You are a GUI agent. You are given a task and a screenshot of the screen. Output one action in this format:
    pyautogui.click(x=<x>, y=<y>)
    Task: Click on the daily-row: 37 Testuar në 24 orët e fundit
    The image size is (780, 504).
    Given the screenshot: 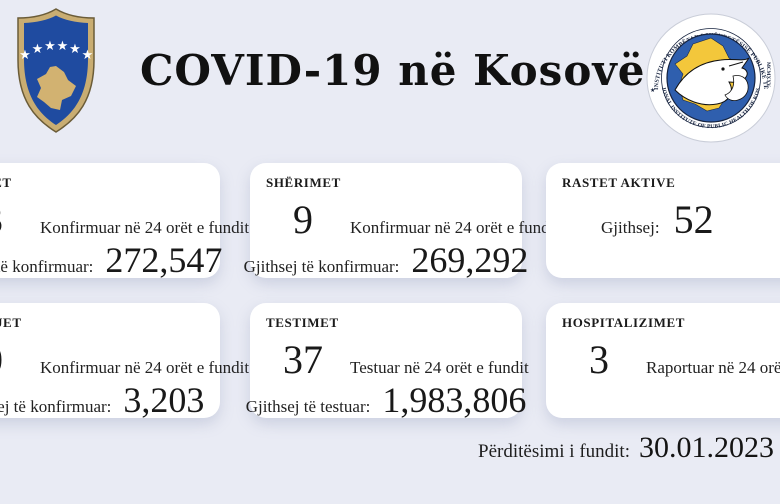 What is the action you would take?
    pyautogui.click(x=389, y=359)
    